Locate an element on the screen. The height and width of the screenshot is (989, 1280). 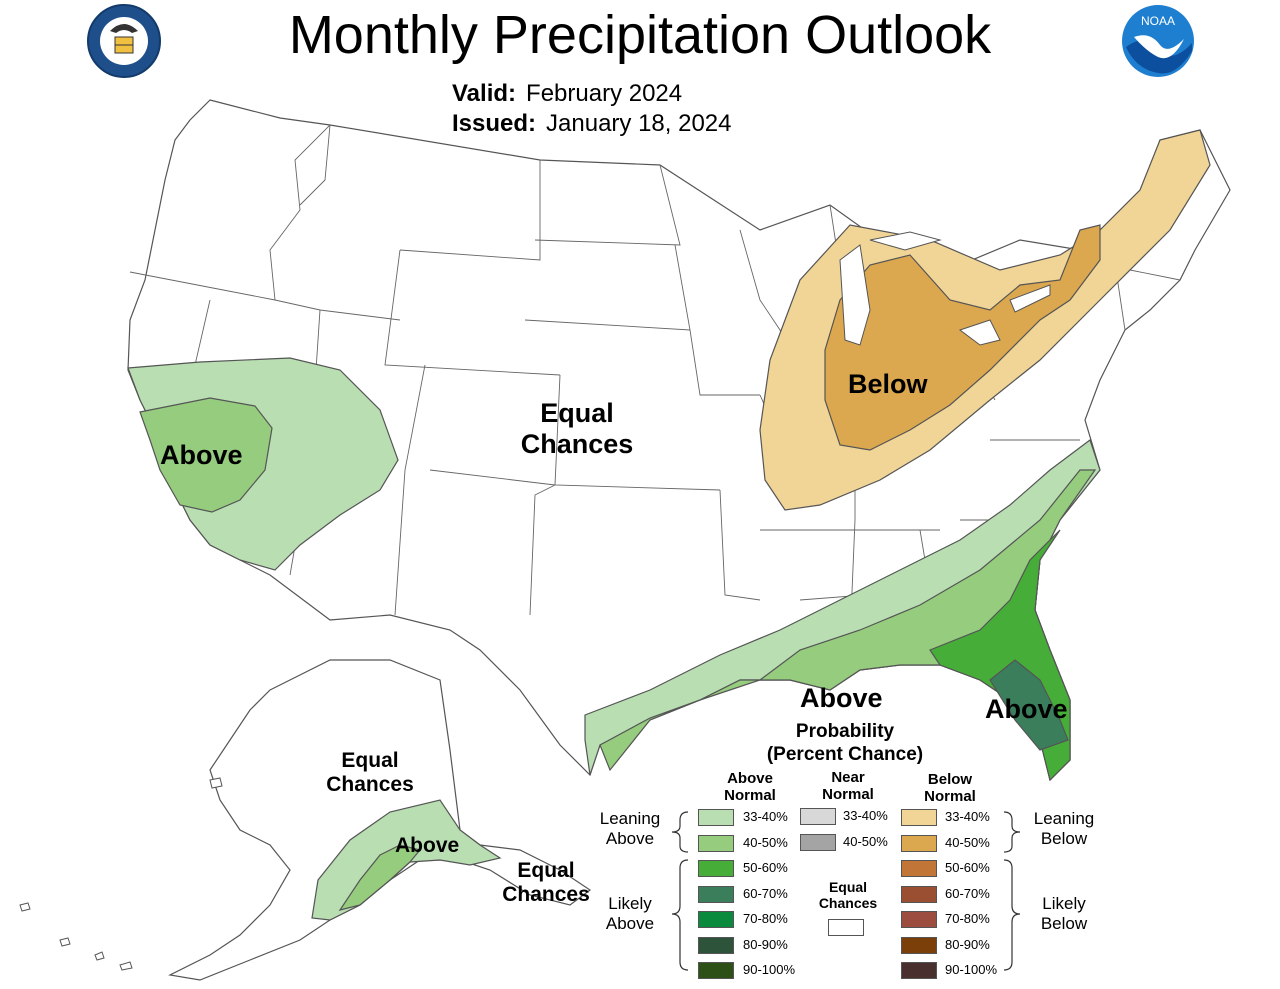
likely-below-line2: Below is located at coordinates (1064, 924).